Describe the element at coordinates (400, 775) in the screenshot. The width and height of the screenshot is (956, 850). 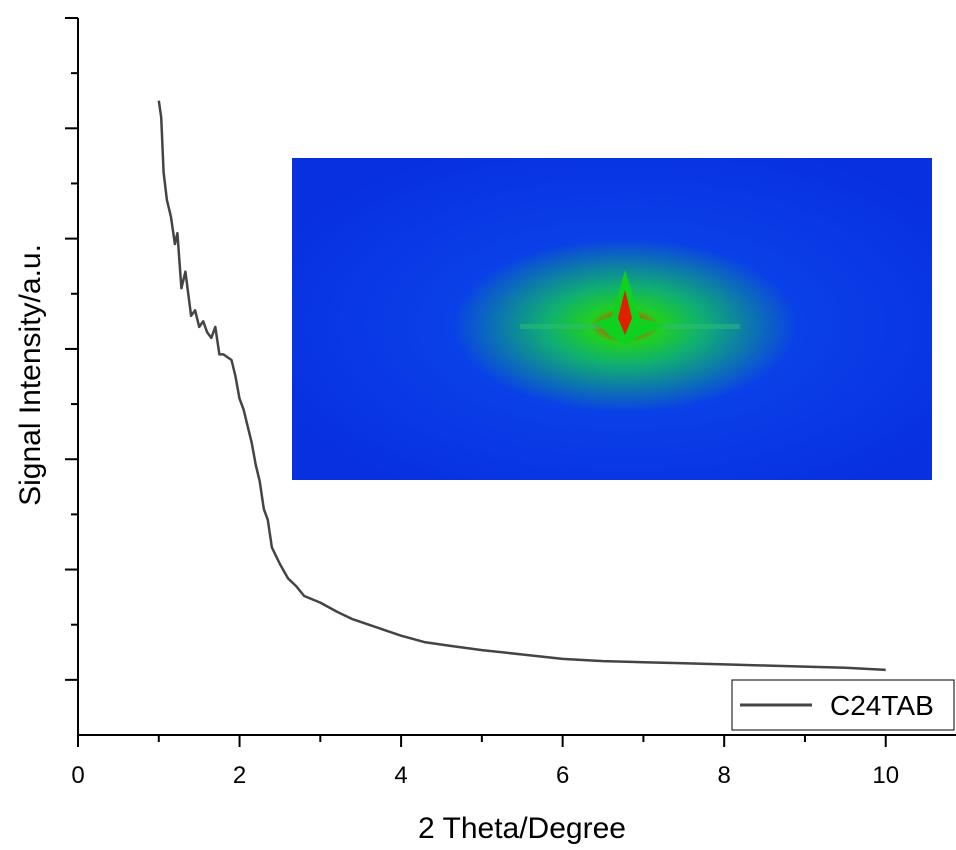
I see `x-tick-label: 4` at that location.